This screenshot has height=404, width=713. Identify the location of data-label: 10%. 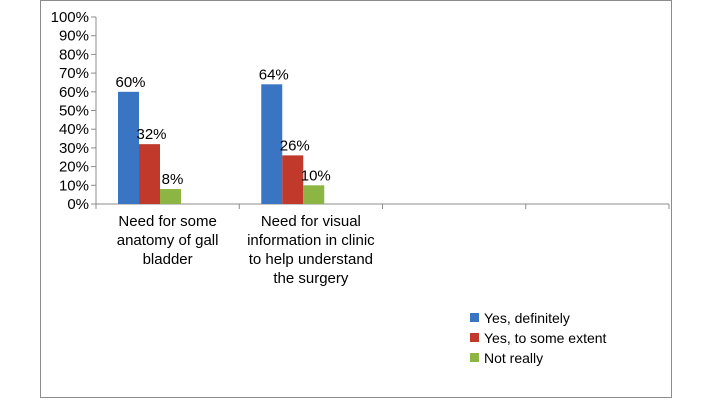
(316, 175).